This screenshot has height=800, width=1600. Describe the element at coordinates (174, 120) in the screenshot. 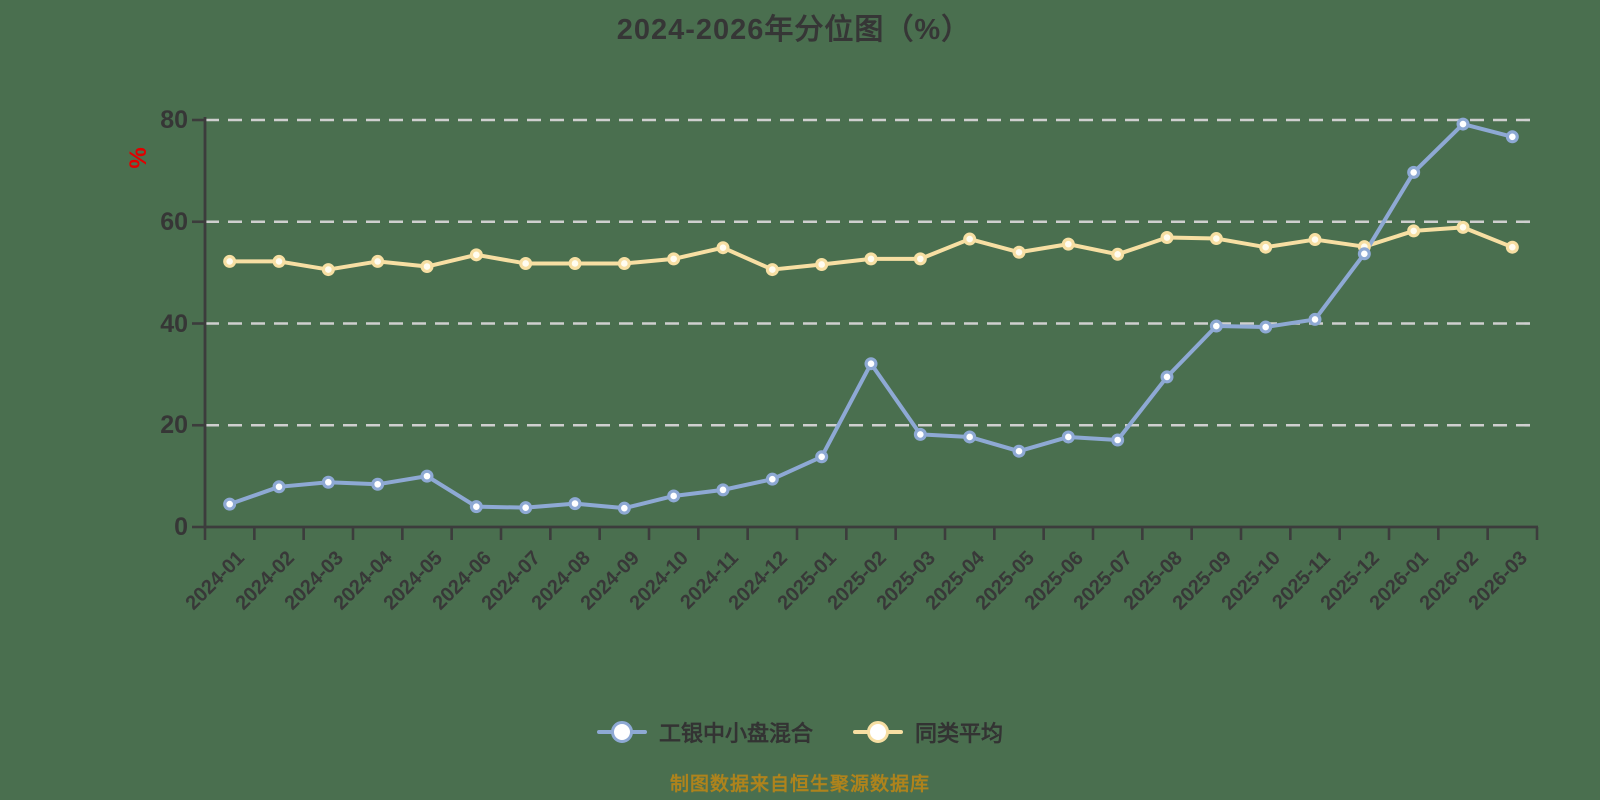

I see `y-axis-label-80: 80` at that location.